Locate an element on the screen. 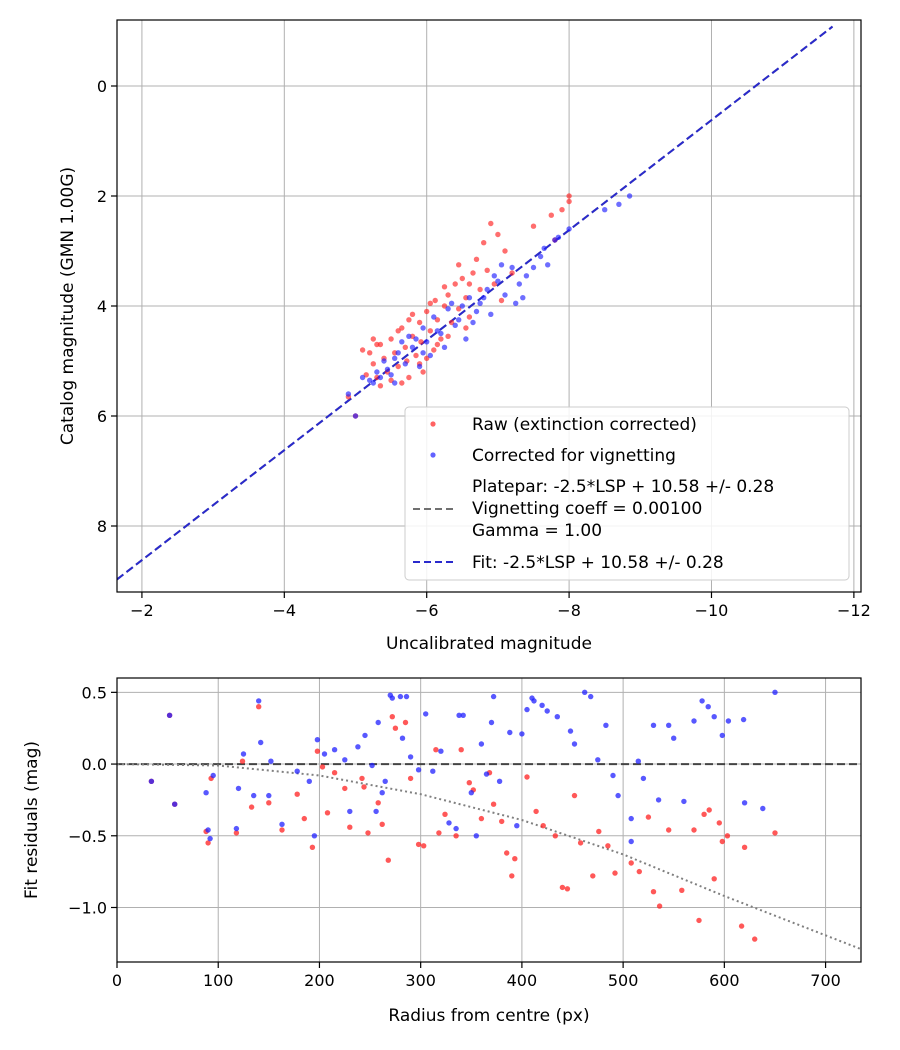  bot-xtick-label-7: 700 is located at coordinates (825, 980).